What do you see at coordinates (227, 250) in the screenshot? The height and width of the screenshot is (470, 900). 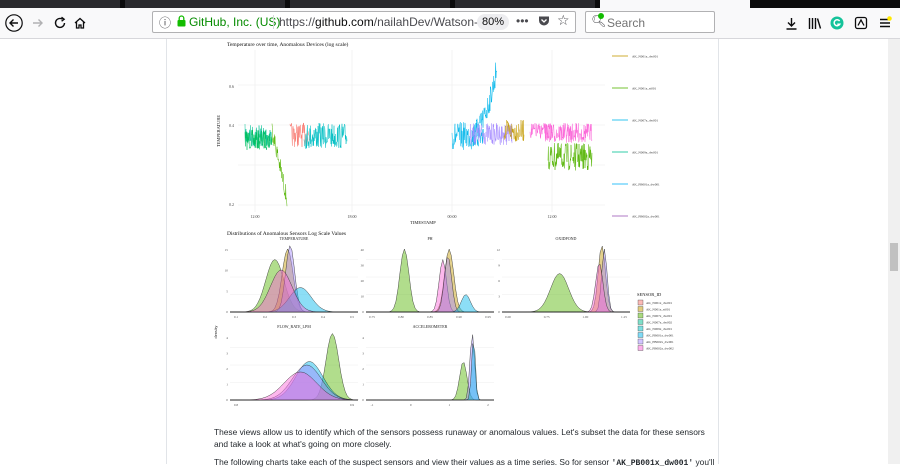 I see `facet-y-tick: 15` at bounding box center [227, 250].